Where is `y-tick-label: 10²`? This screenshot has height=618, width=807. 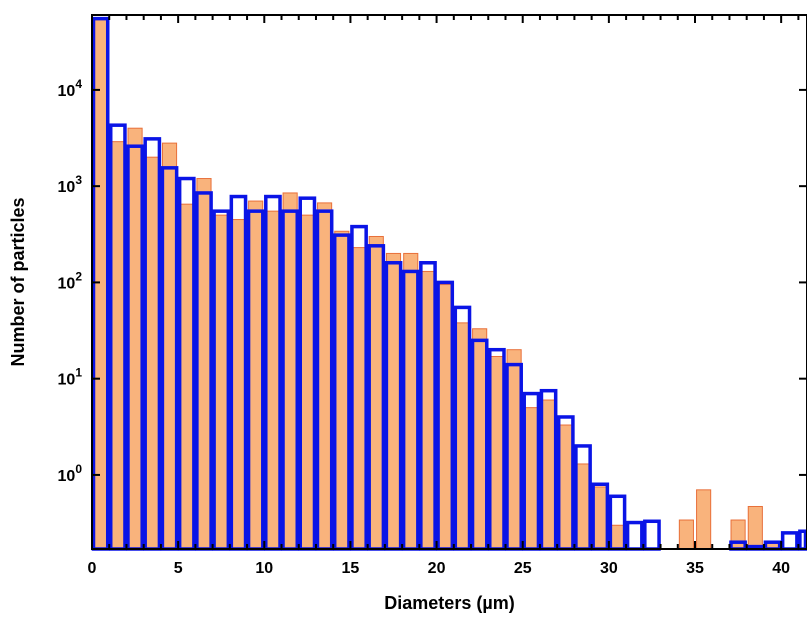 y-tick-label: 10² is located at coordinates (70, 280).